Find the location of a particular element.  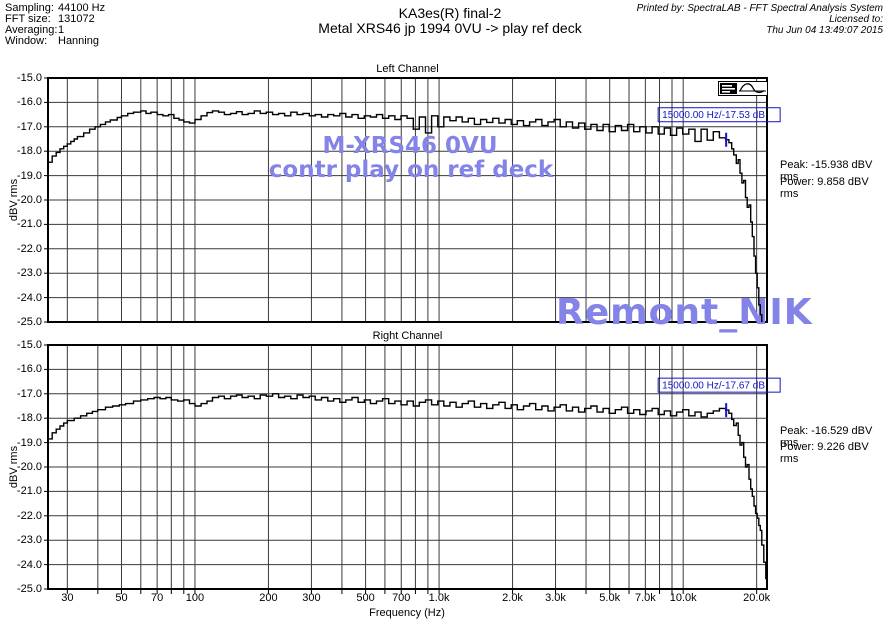

setting-window: Window: Hanning is located at coordinates (55, 41).